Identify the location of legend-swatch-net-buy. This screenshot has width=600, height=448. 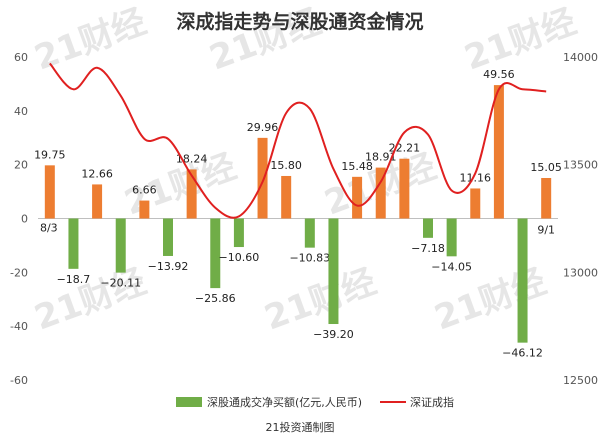
(189, 402).